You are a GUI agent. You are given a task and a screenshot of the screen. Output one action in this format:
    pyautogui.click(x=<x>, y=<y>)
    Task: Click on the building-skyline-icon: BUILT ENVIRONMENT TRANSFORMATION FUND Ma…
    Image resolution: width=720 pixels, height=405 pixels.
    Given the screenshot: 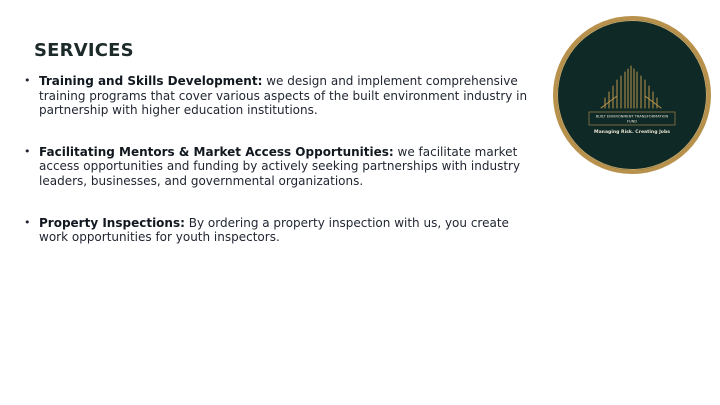 What is the action you would take?
    pyautogui.click(x=632, y=100)
    